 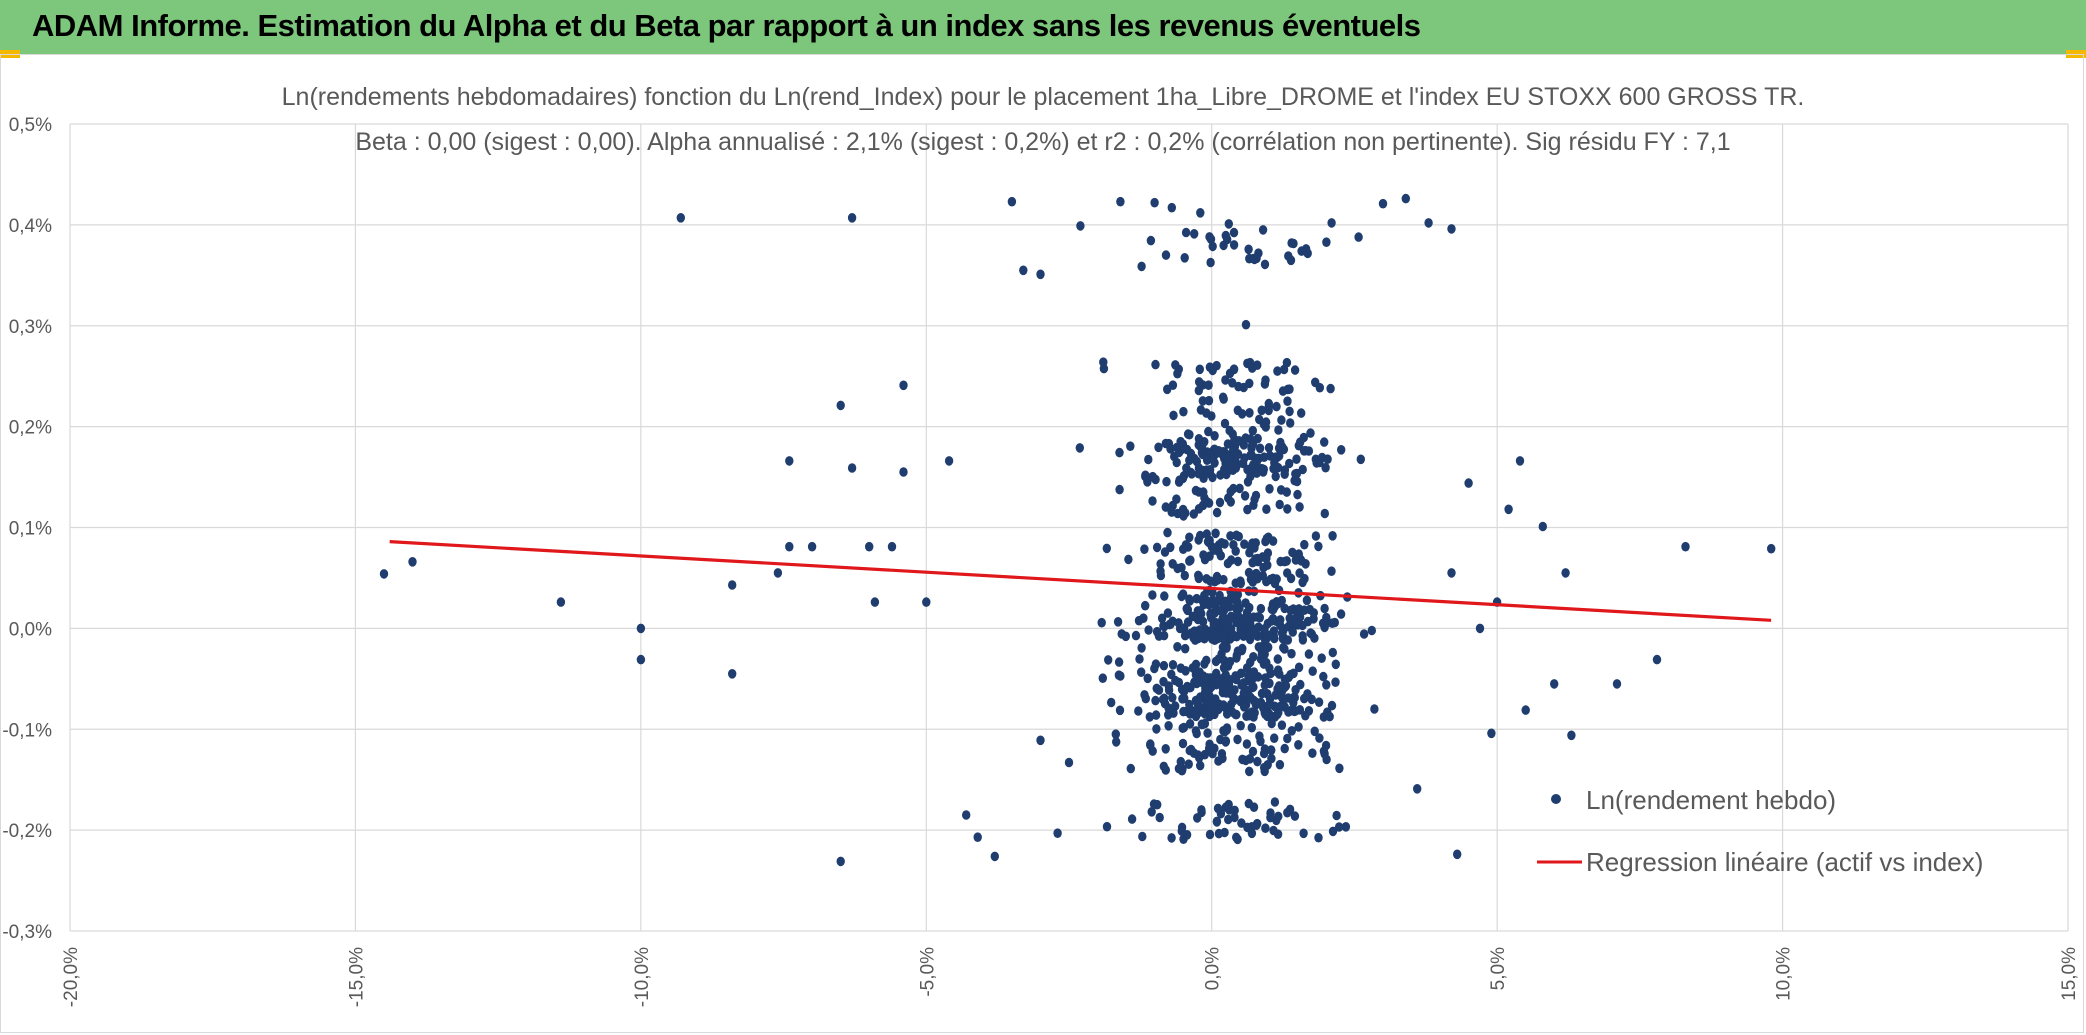 I want to click on legend-label-regression: Regression linéaire (actif vs index), so click(x=1784, y=862).